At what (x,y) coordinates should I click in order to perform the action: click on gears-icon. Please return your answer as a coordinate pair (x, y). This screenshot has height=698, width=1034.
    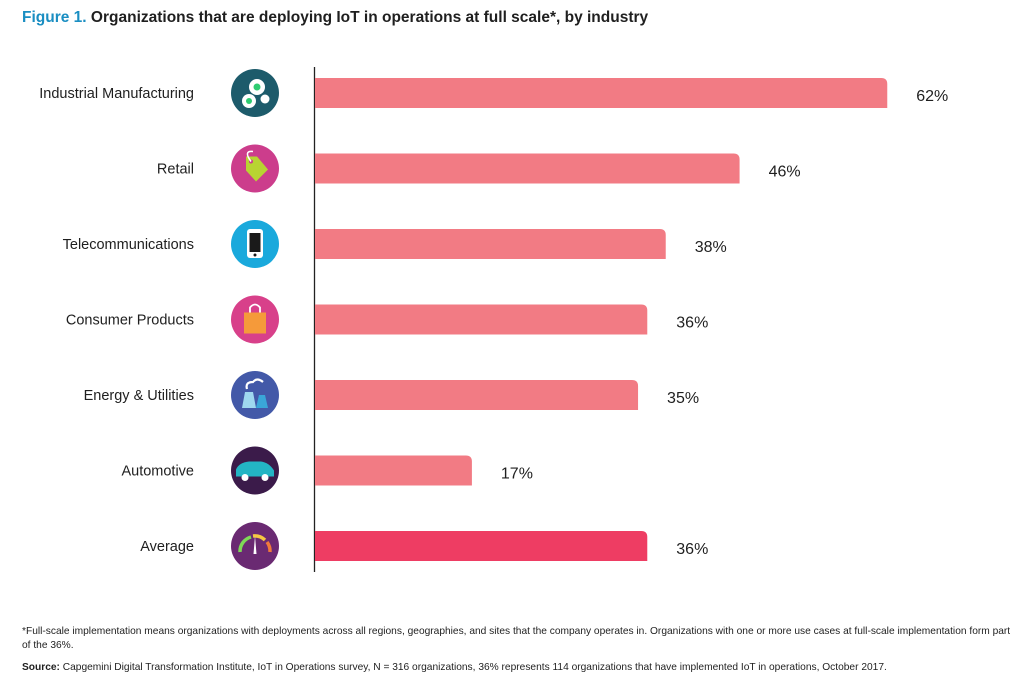
    Looking at the image, I should click on (255, 93).